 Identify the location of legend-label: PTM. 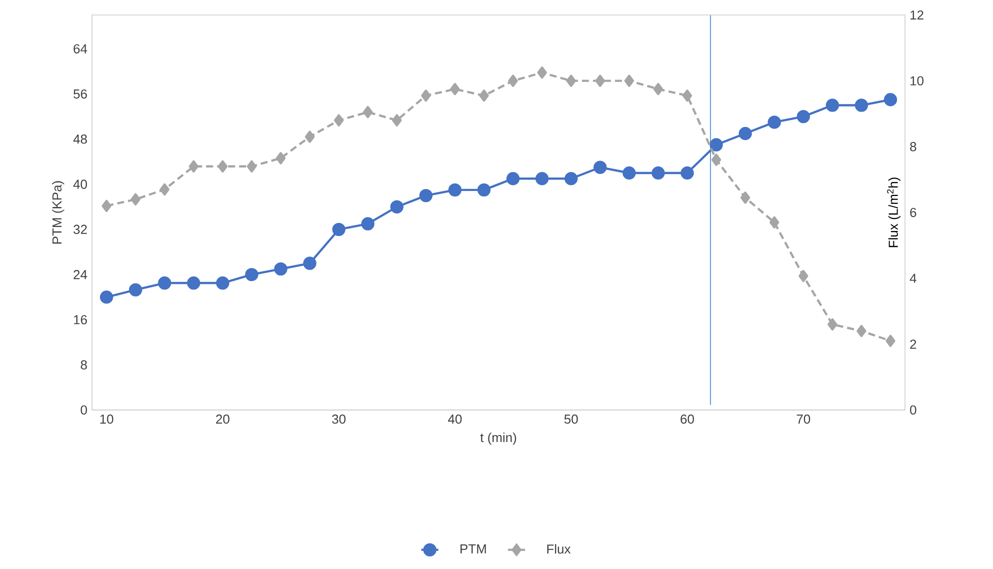
(473, 549).